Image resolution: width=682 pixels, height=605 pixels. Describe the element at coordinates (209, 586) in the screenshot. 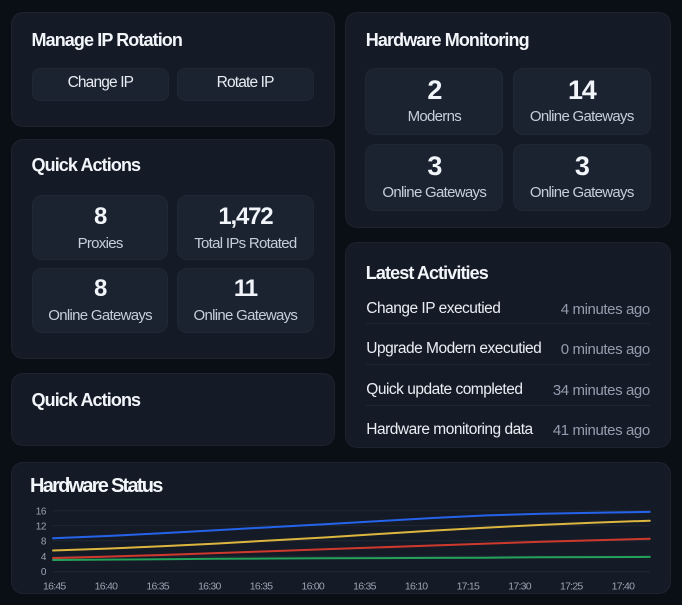

I see `svg-text: 16:30` at that location.